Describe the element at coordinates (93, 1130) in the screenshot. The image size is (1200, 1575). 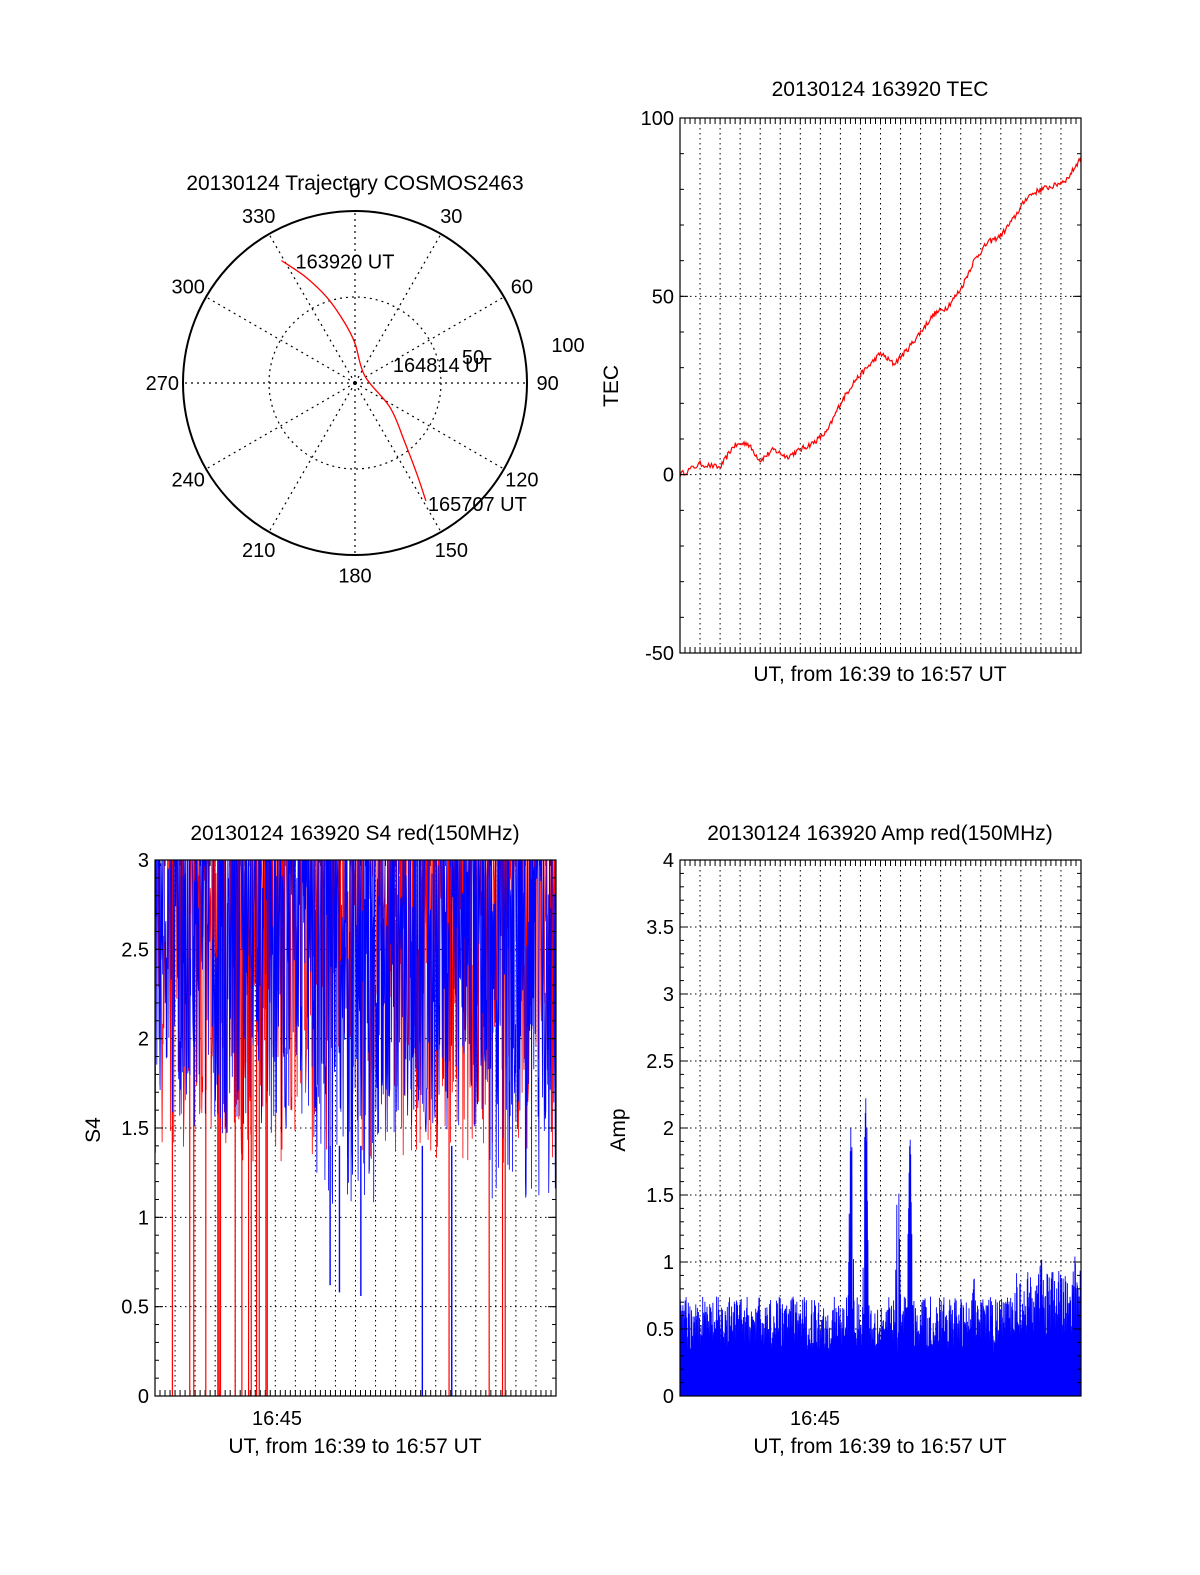
I see `s4-y-axis-label: S4` at that location.